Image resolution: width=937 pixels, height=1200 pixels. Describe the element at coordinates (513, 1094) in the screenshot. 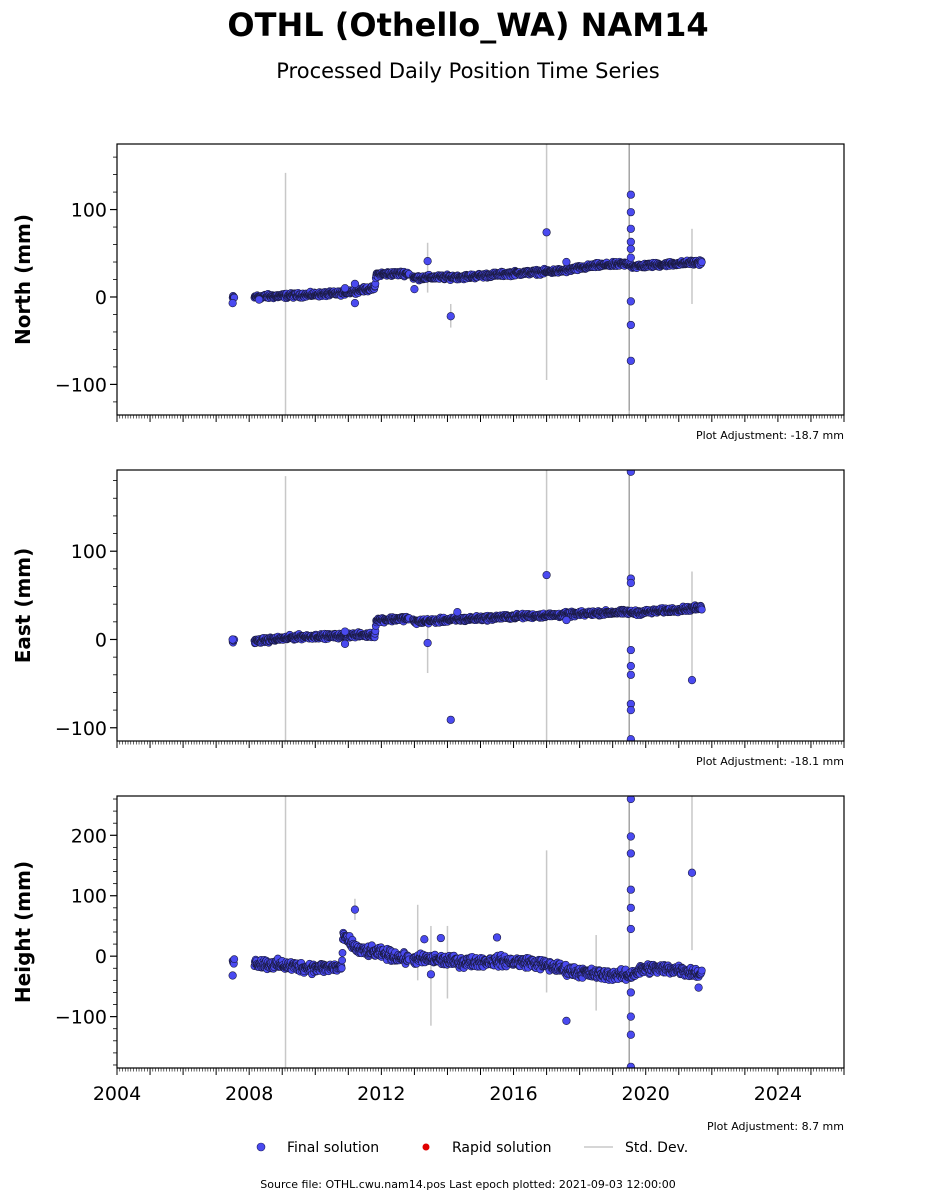

I see `height-xtick-label: 2016` at that location.